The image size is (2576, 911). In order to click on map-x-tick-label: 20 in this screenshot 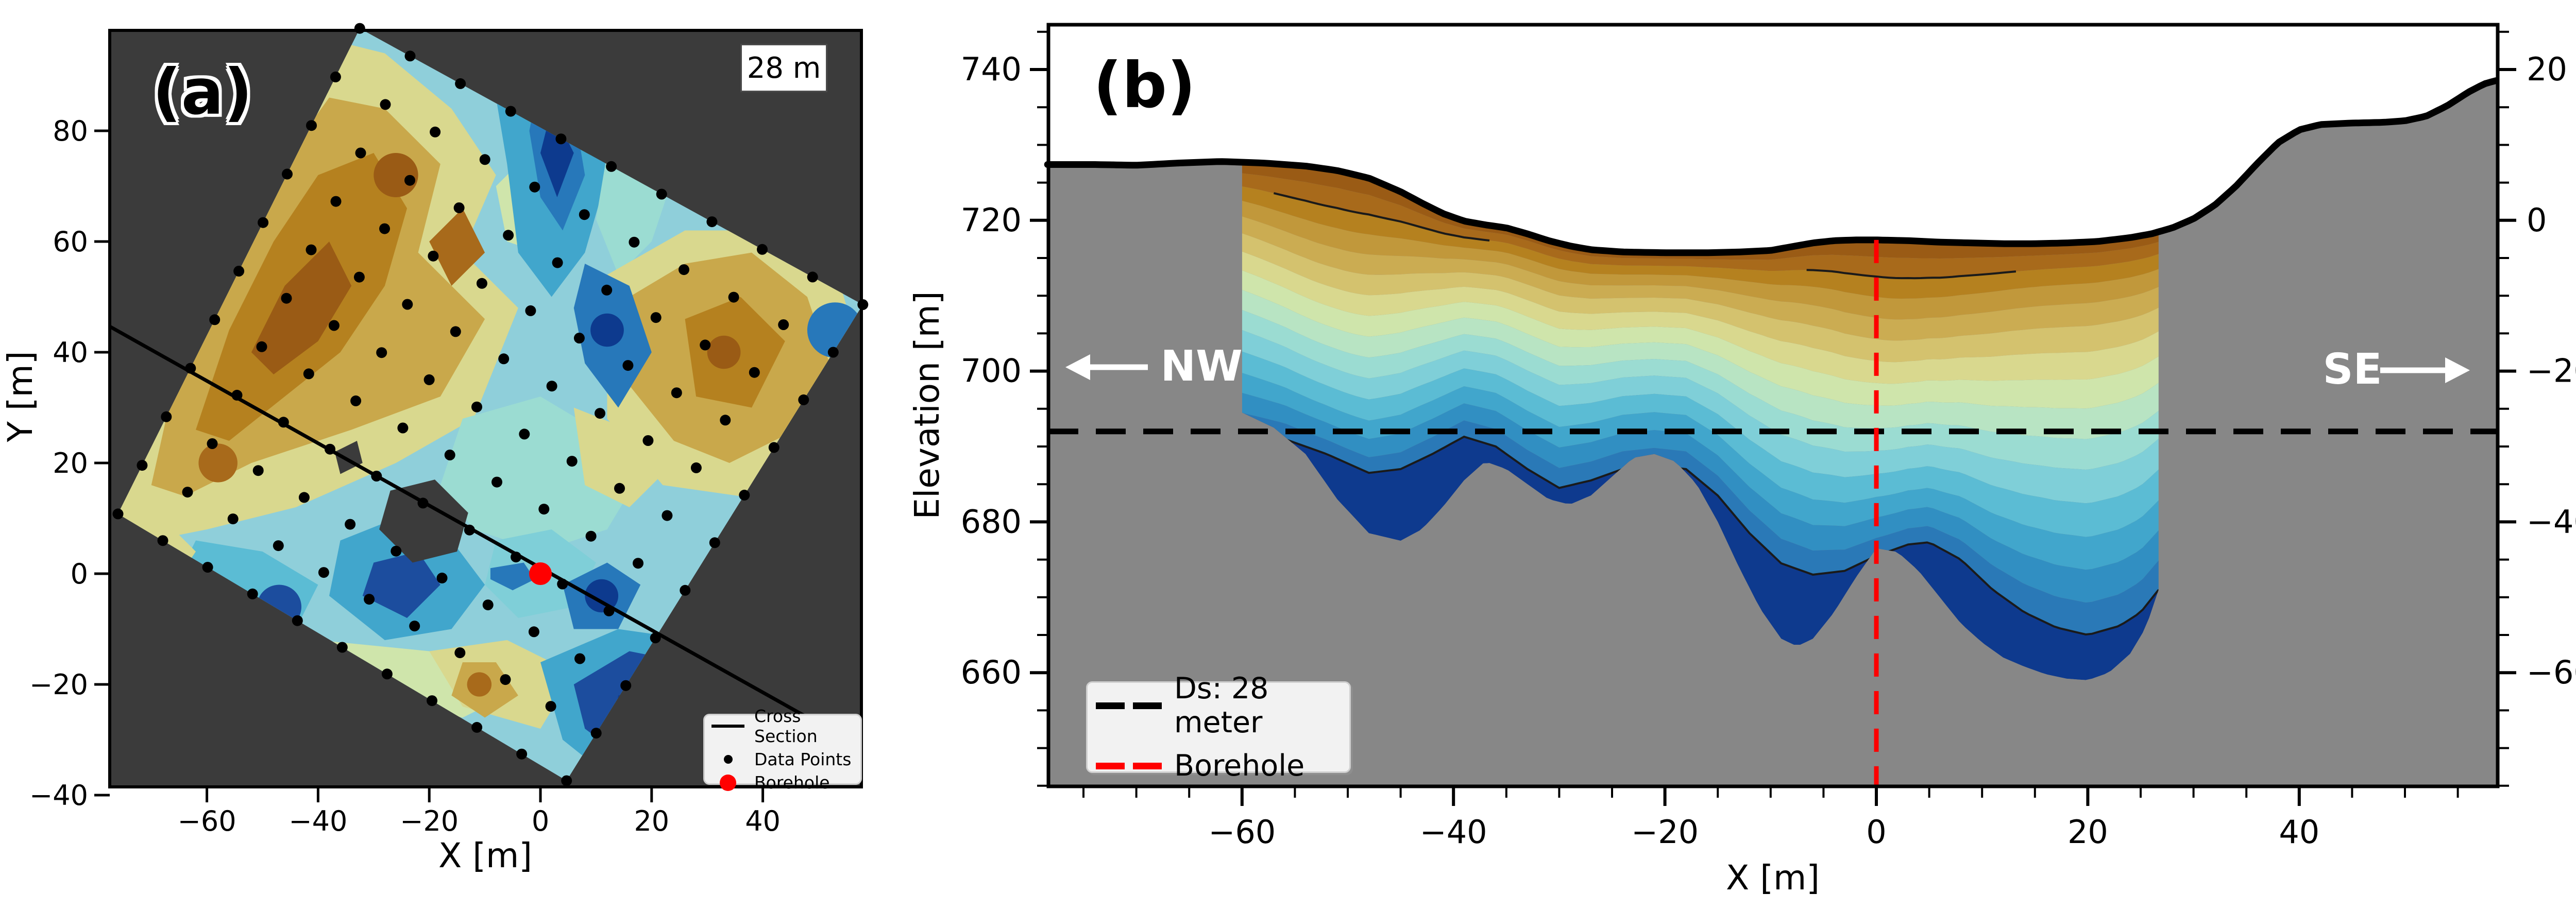, I will do `click(652, 821)`.